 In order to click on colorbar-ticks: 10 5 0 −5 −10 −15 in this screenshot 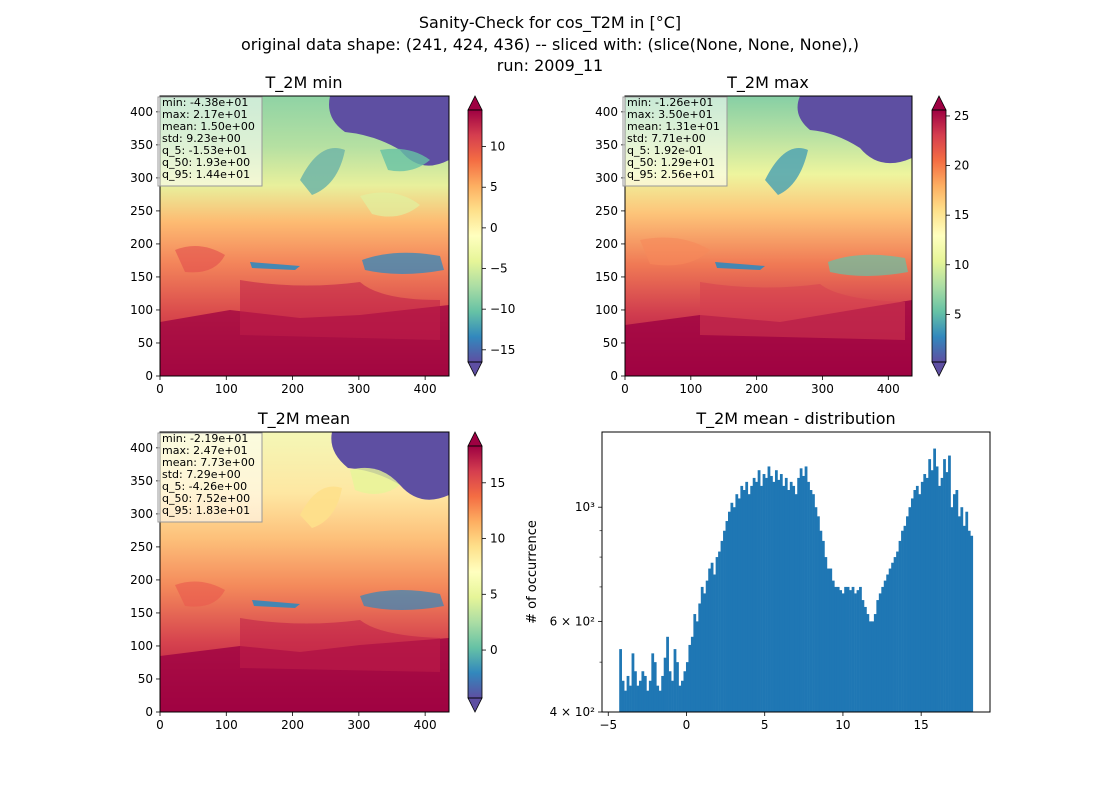, I will do `click(498, 248)`.